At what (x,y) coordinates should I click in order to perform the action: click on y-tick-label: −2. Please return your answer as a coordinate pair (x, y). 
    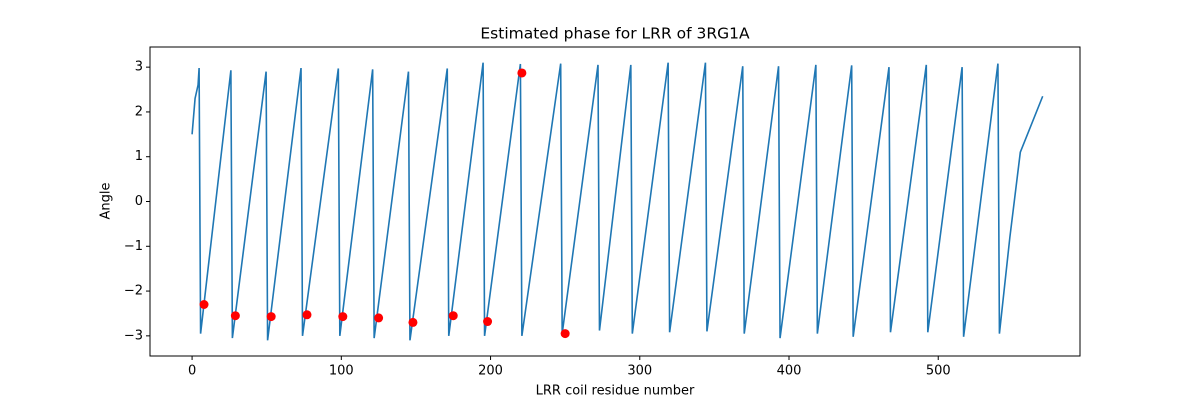
    Looking at the image, I should click on (133, 291).